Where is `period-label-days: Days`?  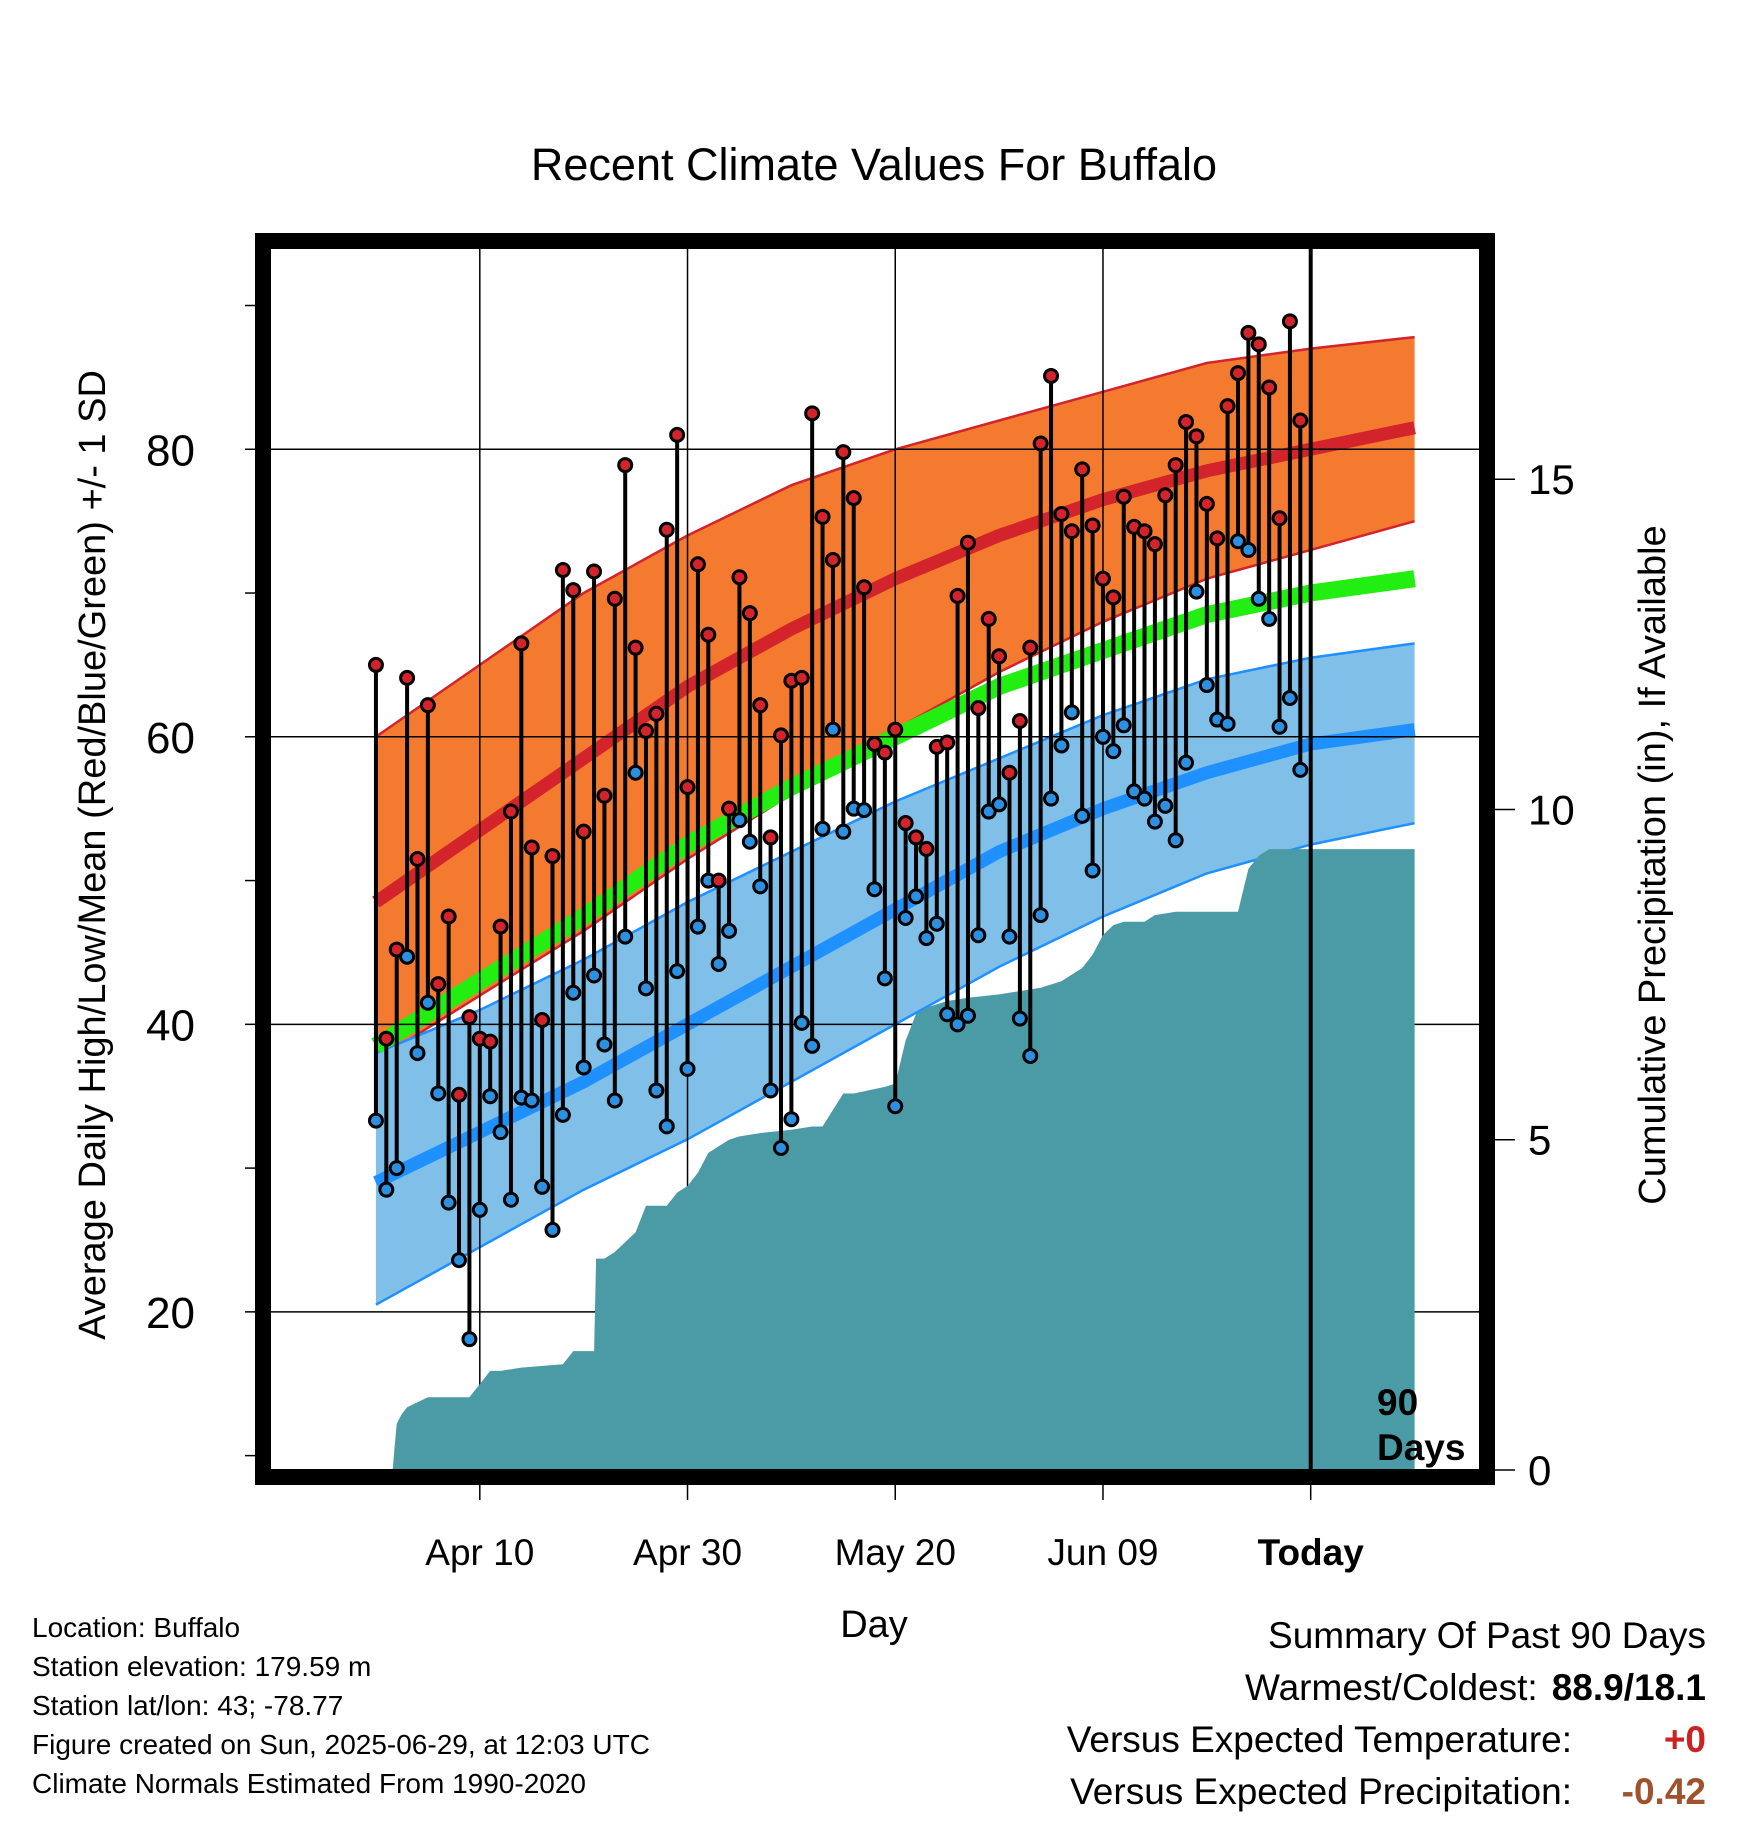 period-label-days: Days is located at coordinates (1421, 1447).